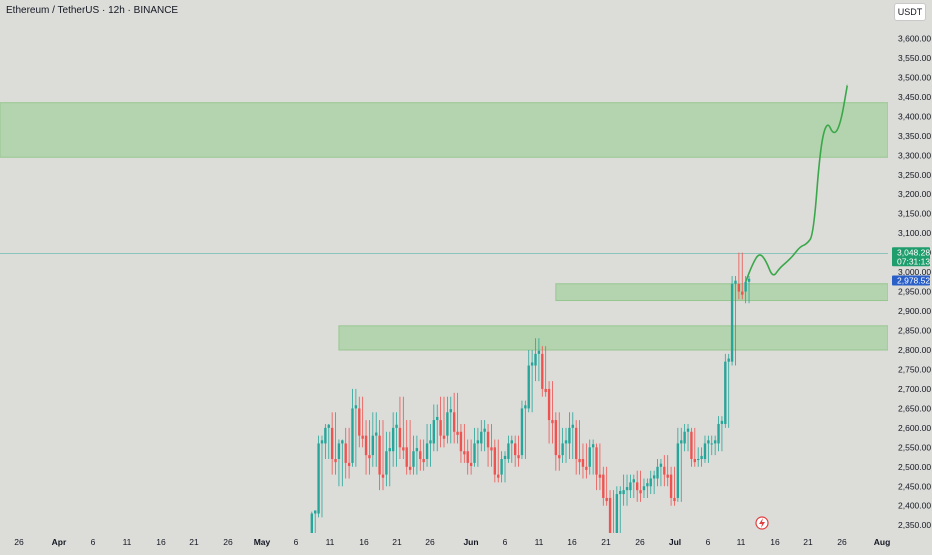 This screenshot has height=555, width=932. I want to click on y-tick-label-0: 2,350.00, so click(914, 525).